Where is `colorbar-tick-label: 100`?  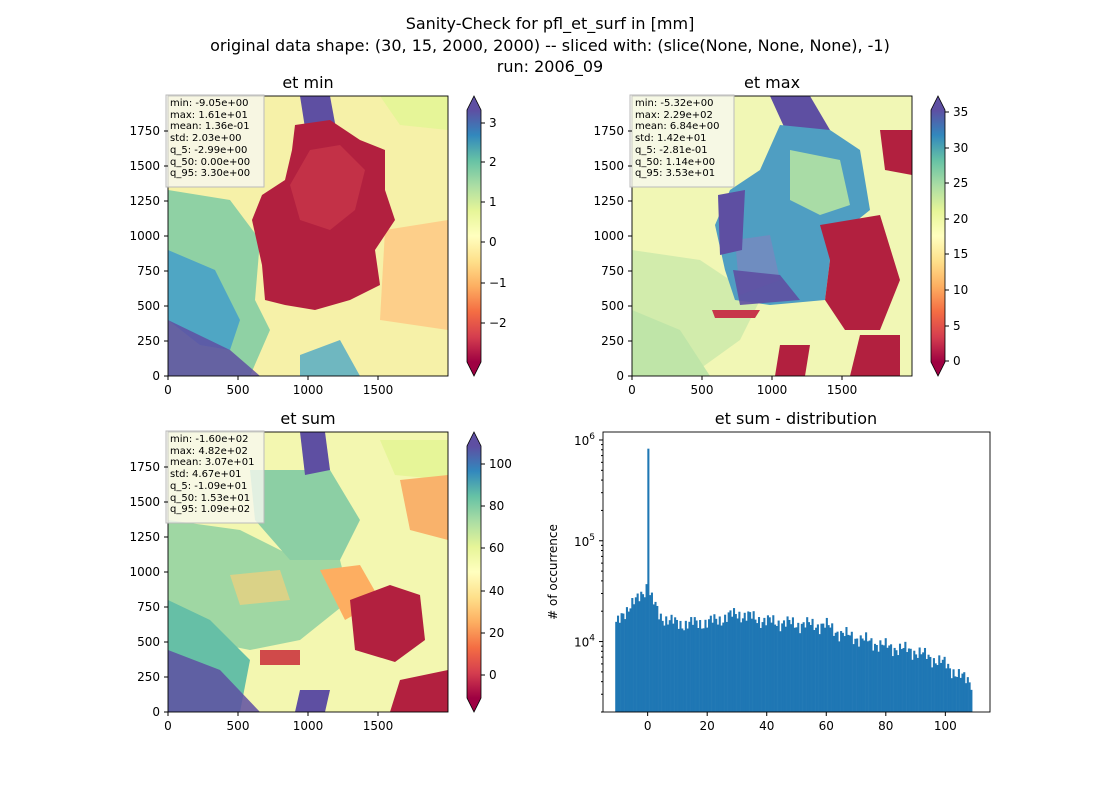
colorbar-tick-label: 100 is located at coordinates (500, 464).